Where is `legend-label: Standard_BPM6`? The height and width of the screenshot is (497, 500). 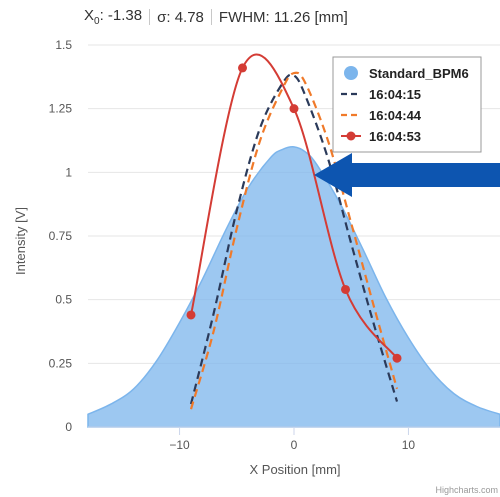
legend-label: Standard_BPM6 is located at coordinates (419, 73).